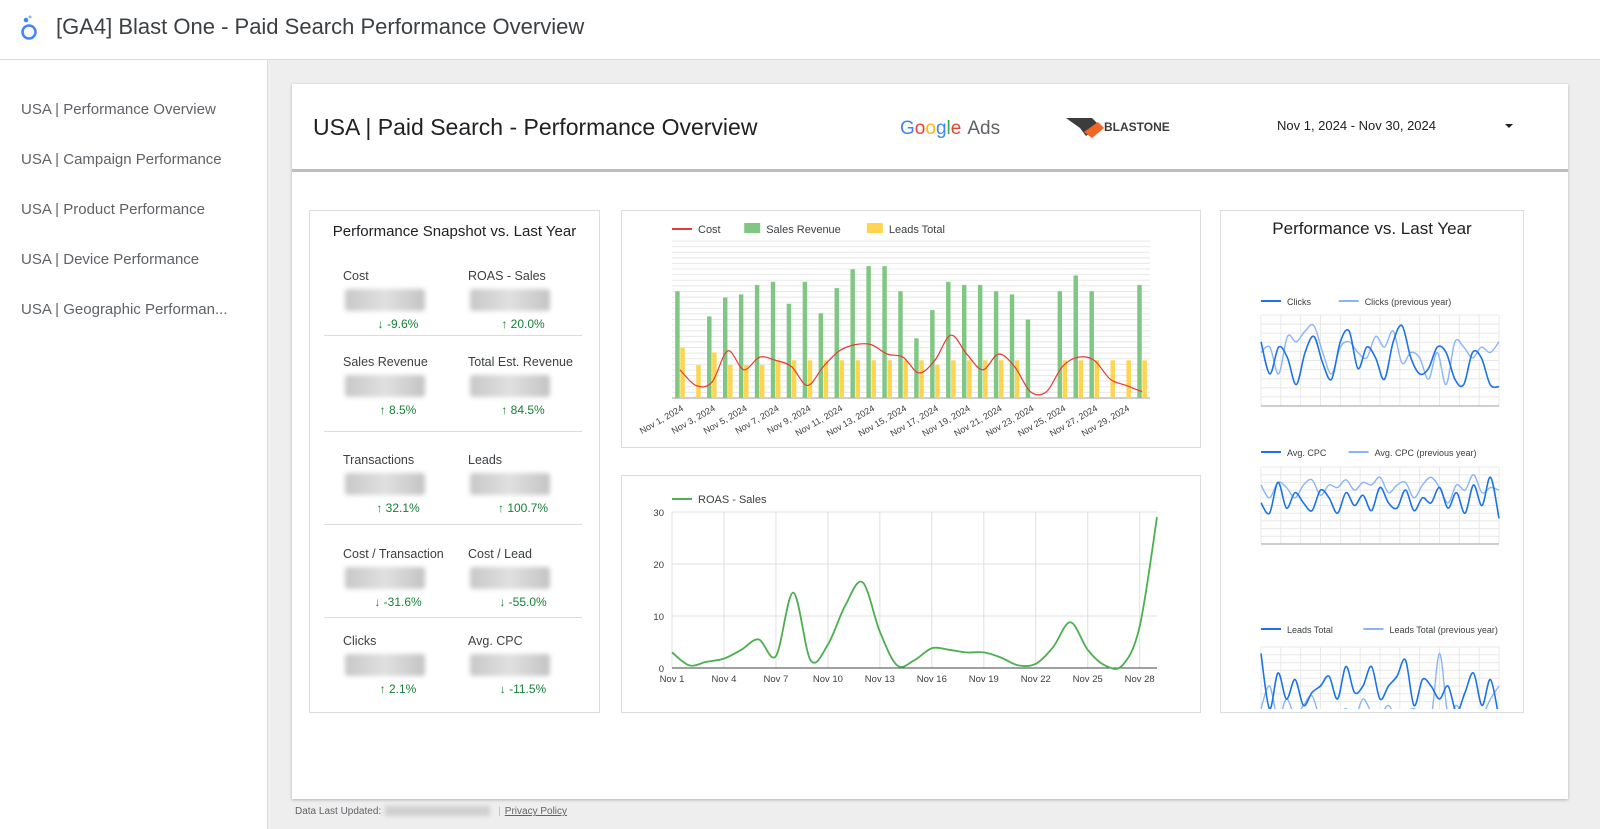 This screenshot has width=1600, height=829. Describe the element at coordinates (495, 641) in the screenshot. I see `metric-label: Avg. CPC` at that location.